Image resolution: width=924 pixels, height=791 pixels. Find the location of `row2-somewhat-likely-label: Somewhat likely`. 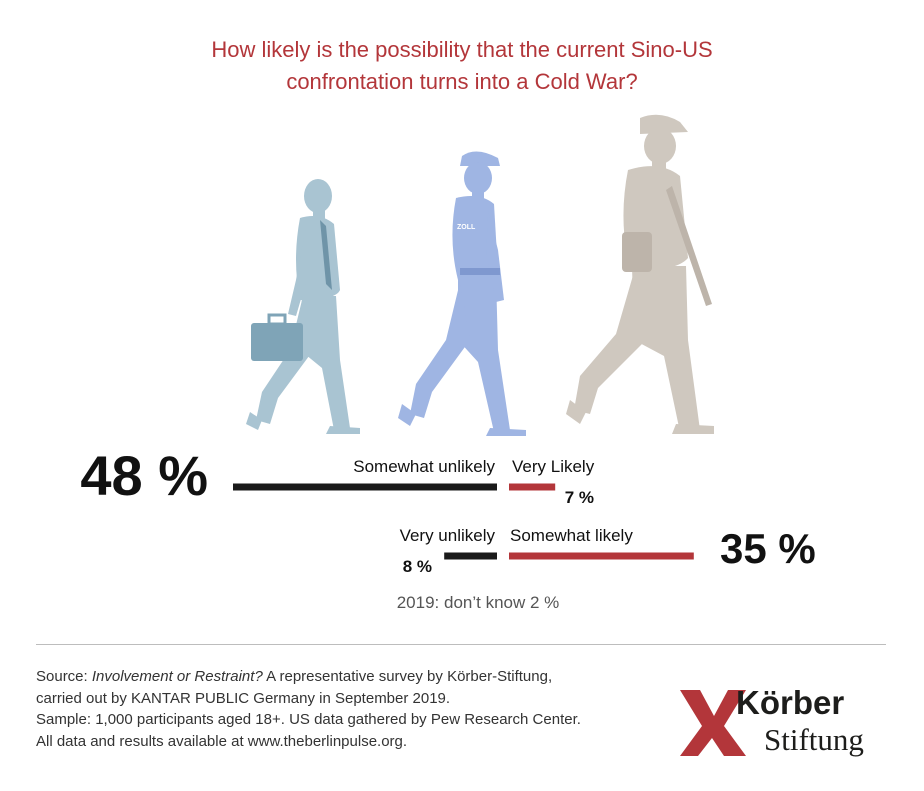

row2-somewhat-likely-label: Somewhat likely is located at coordinates (571, 535).